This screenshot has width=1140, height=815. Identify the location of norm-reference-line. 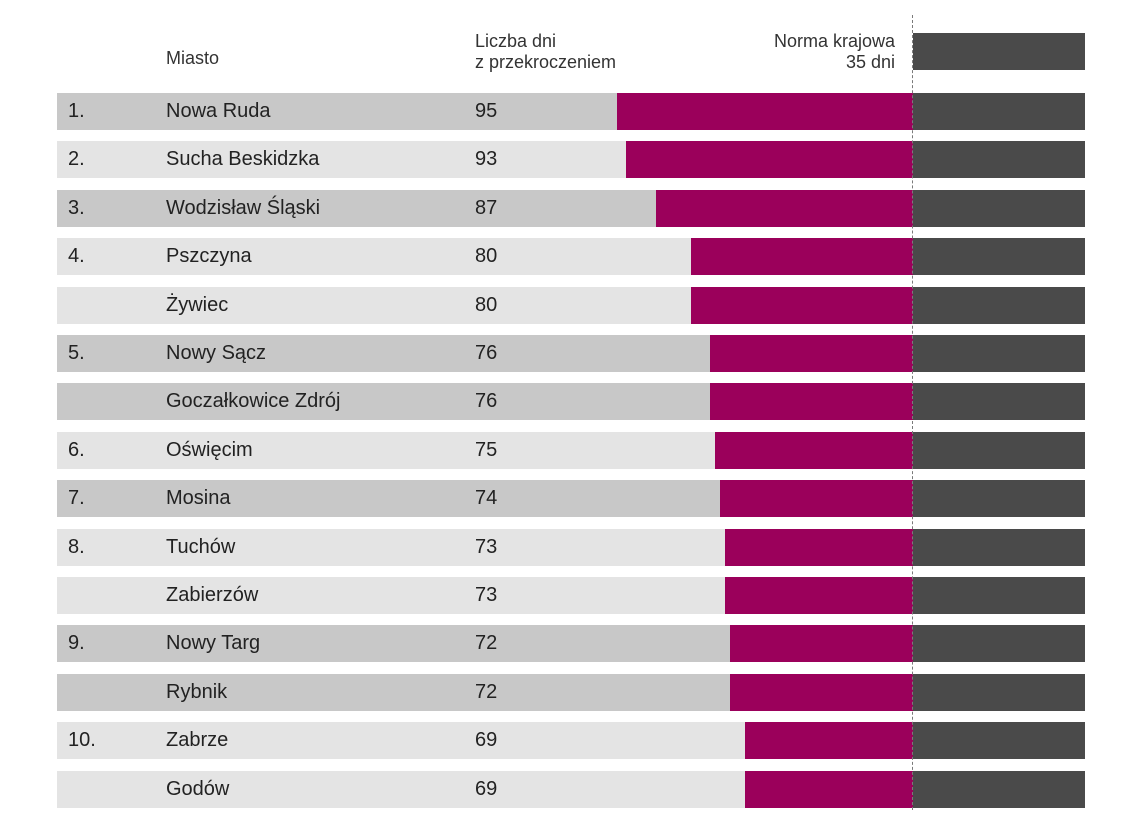
(912, 412).